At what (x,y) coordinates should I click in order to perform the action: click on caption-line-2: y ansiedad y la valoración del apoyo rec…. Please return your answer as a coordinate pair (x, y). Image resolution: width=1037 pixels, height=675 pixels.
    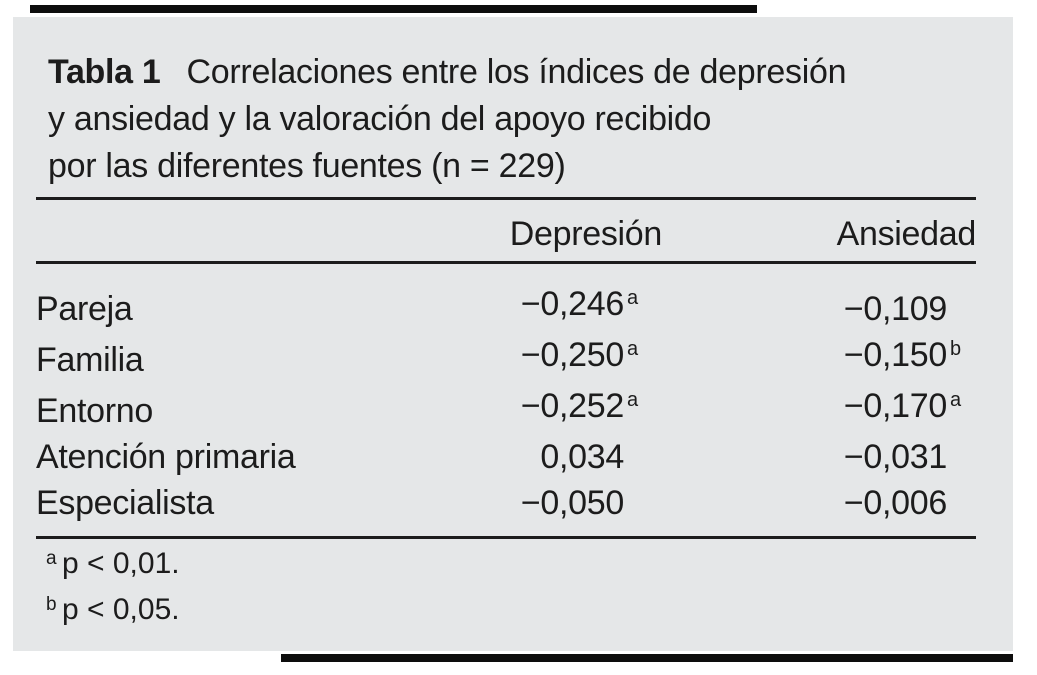
    Looking at the image, I should click on (380, 119).